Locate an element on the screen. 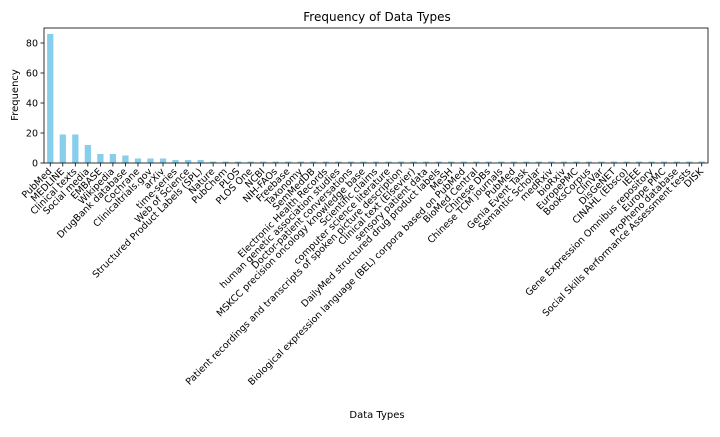 This screenshot has height=437, width=720. y-tick-label: 80 is located at coordinates (32, 44).